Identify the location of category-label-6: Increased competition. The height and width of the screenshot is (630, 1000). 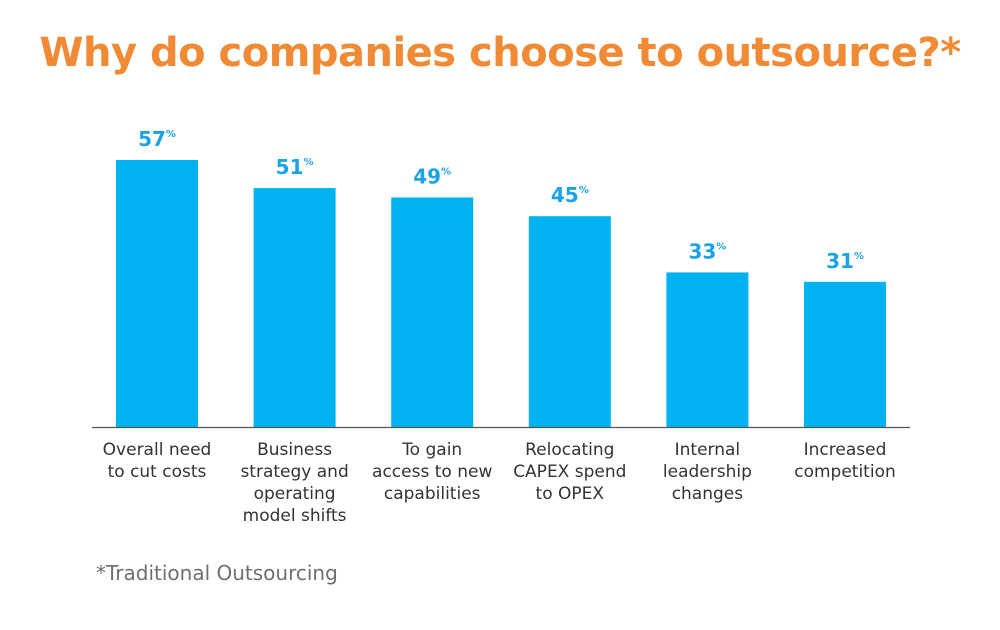
(845, 461).